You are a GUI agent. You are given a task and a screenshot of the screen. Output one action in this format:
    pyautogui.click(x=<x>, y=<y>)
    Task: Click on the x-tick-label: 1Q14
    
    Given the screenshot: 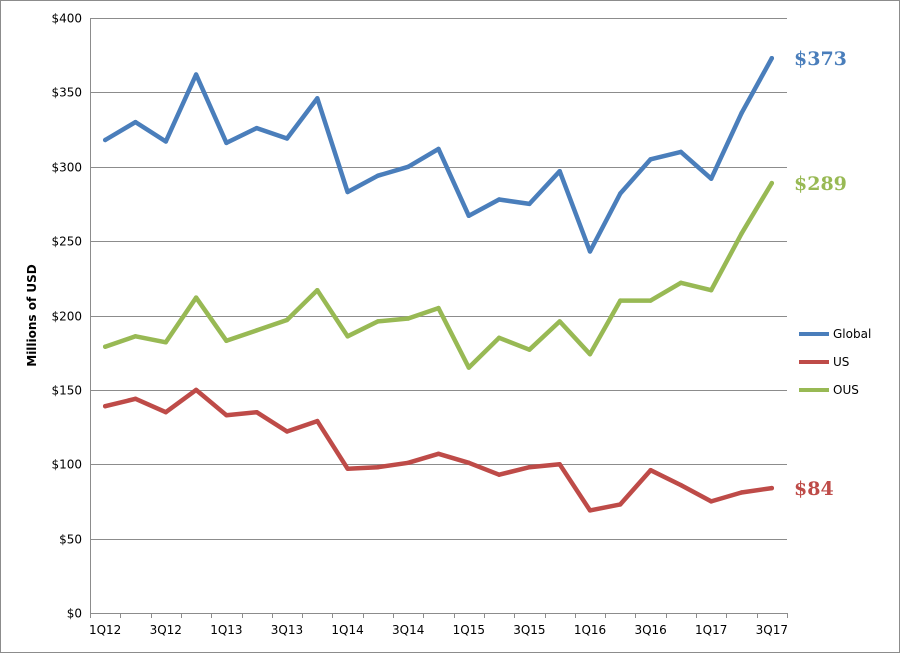 What is the action you would take?
    pyautogui.click(x=347, y=630)
    